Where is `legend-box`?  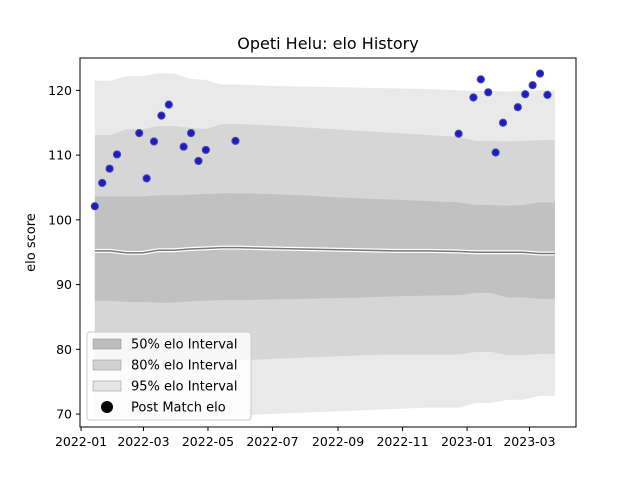
legend-box is located at coordinates (169, 376).